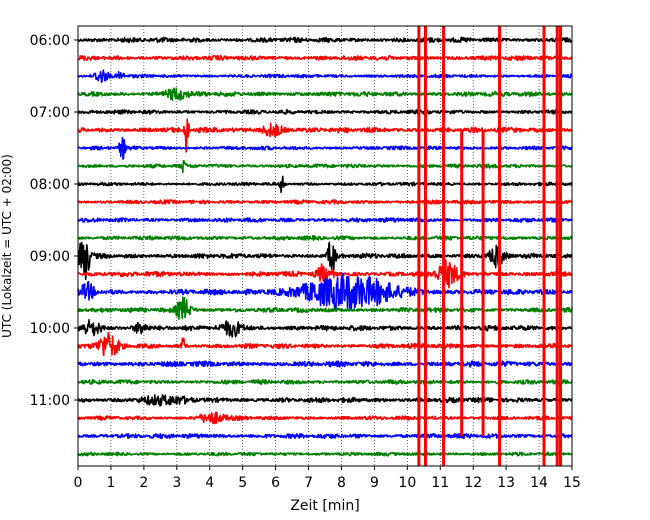 The height and width of the screenshot is (520, 650). Describe the element at coordinates (572, 483) in the screenshot. I see `x-tick-label-15: 15` at that location.